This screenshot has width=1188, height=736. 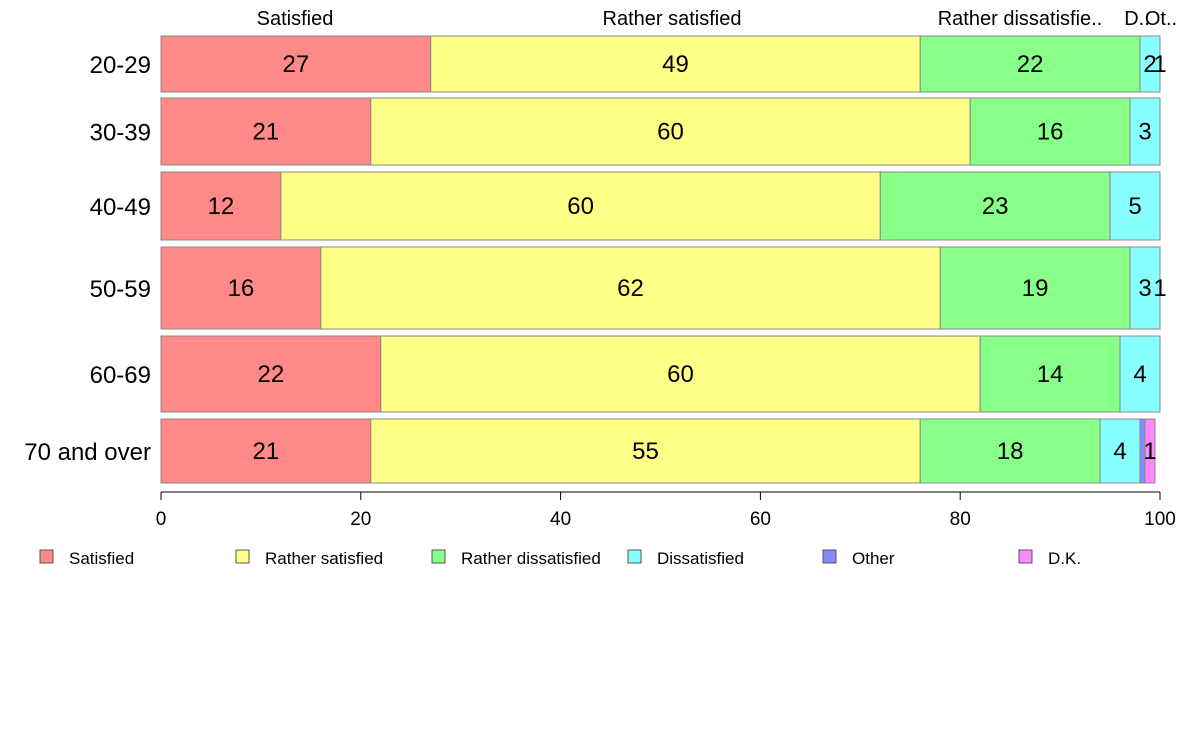 I want to click on bar-value-label-0-1: 49, so click(x=675, y=64).